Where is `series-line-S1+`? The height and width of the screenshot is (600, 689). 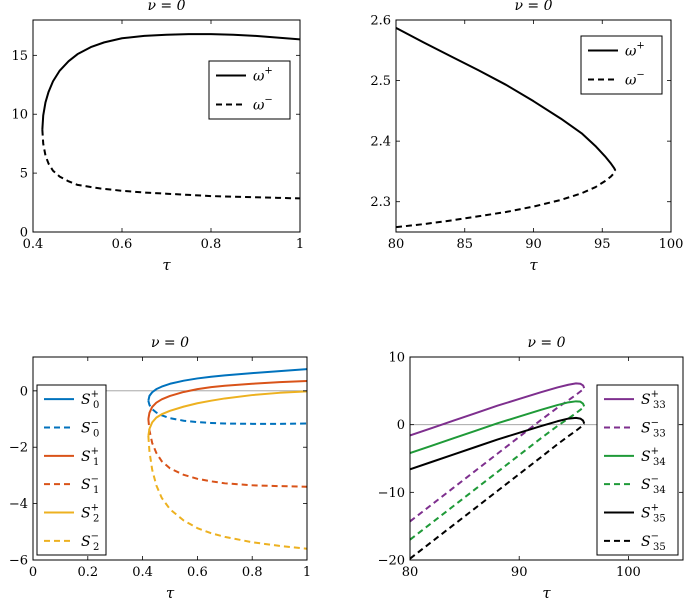
series-line-S1+ is located at coordinates (227, 399).